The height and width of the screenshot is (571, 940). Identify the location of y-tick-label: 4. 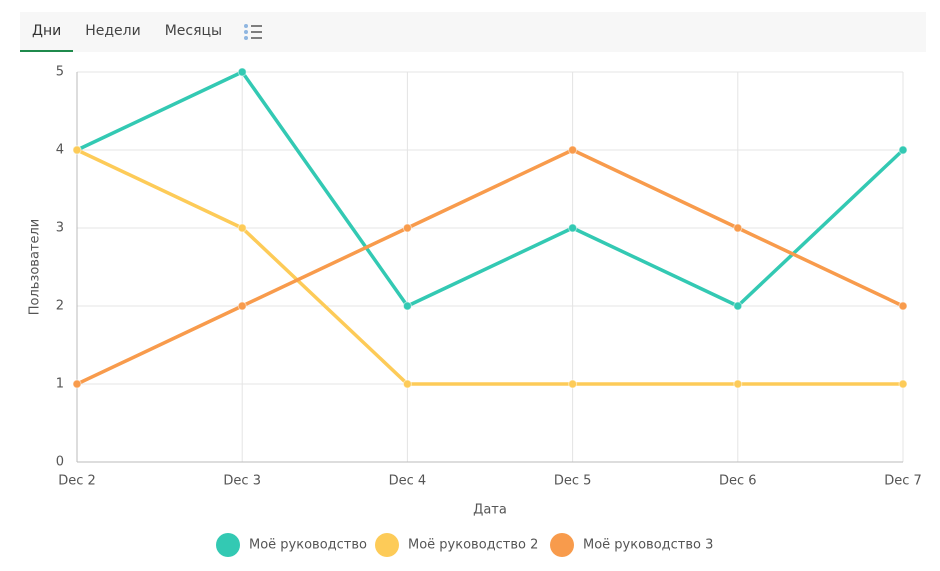
(60, 150).